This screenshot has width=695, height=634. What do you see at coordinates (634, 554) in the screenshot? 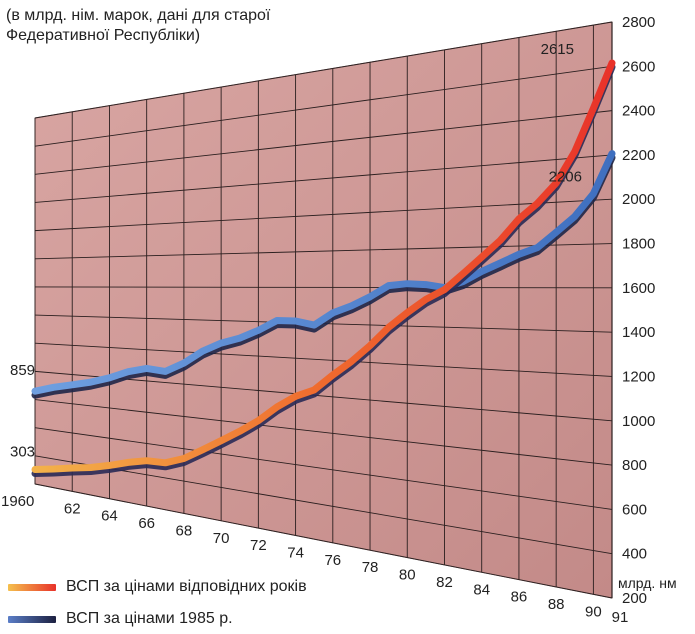
I see `y-tick-label: 400` at bounding box center [634, 554].